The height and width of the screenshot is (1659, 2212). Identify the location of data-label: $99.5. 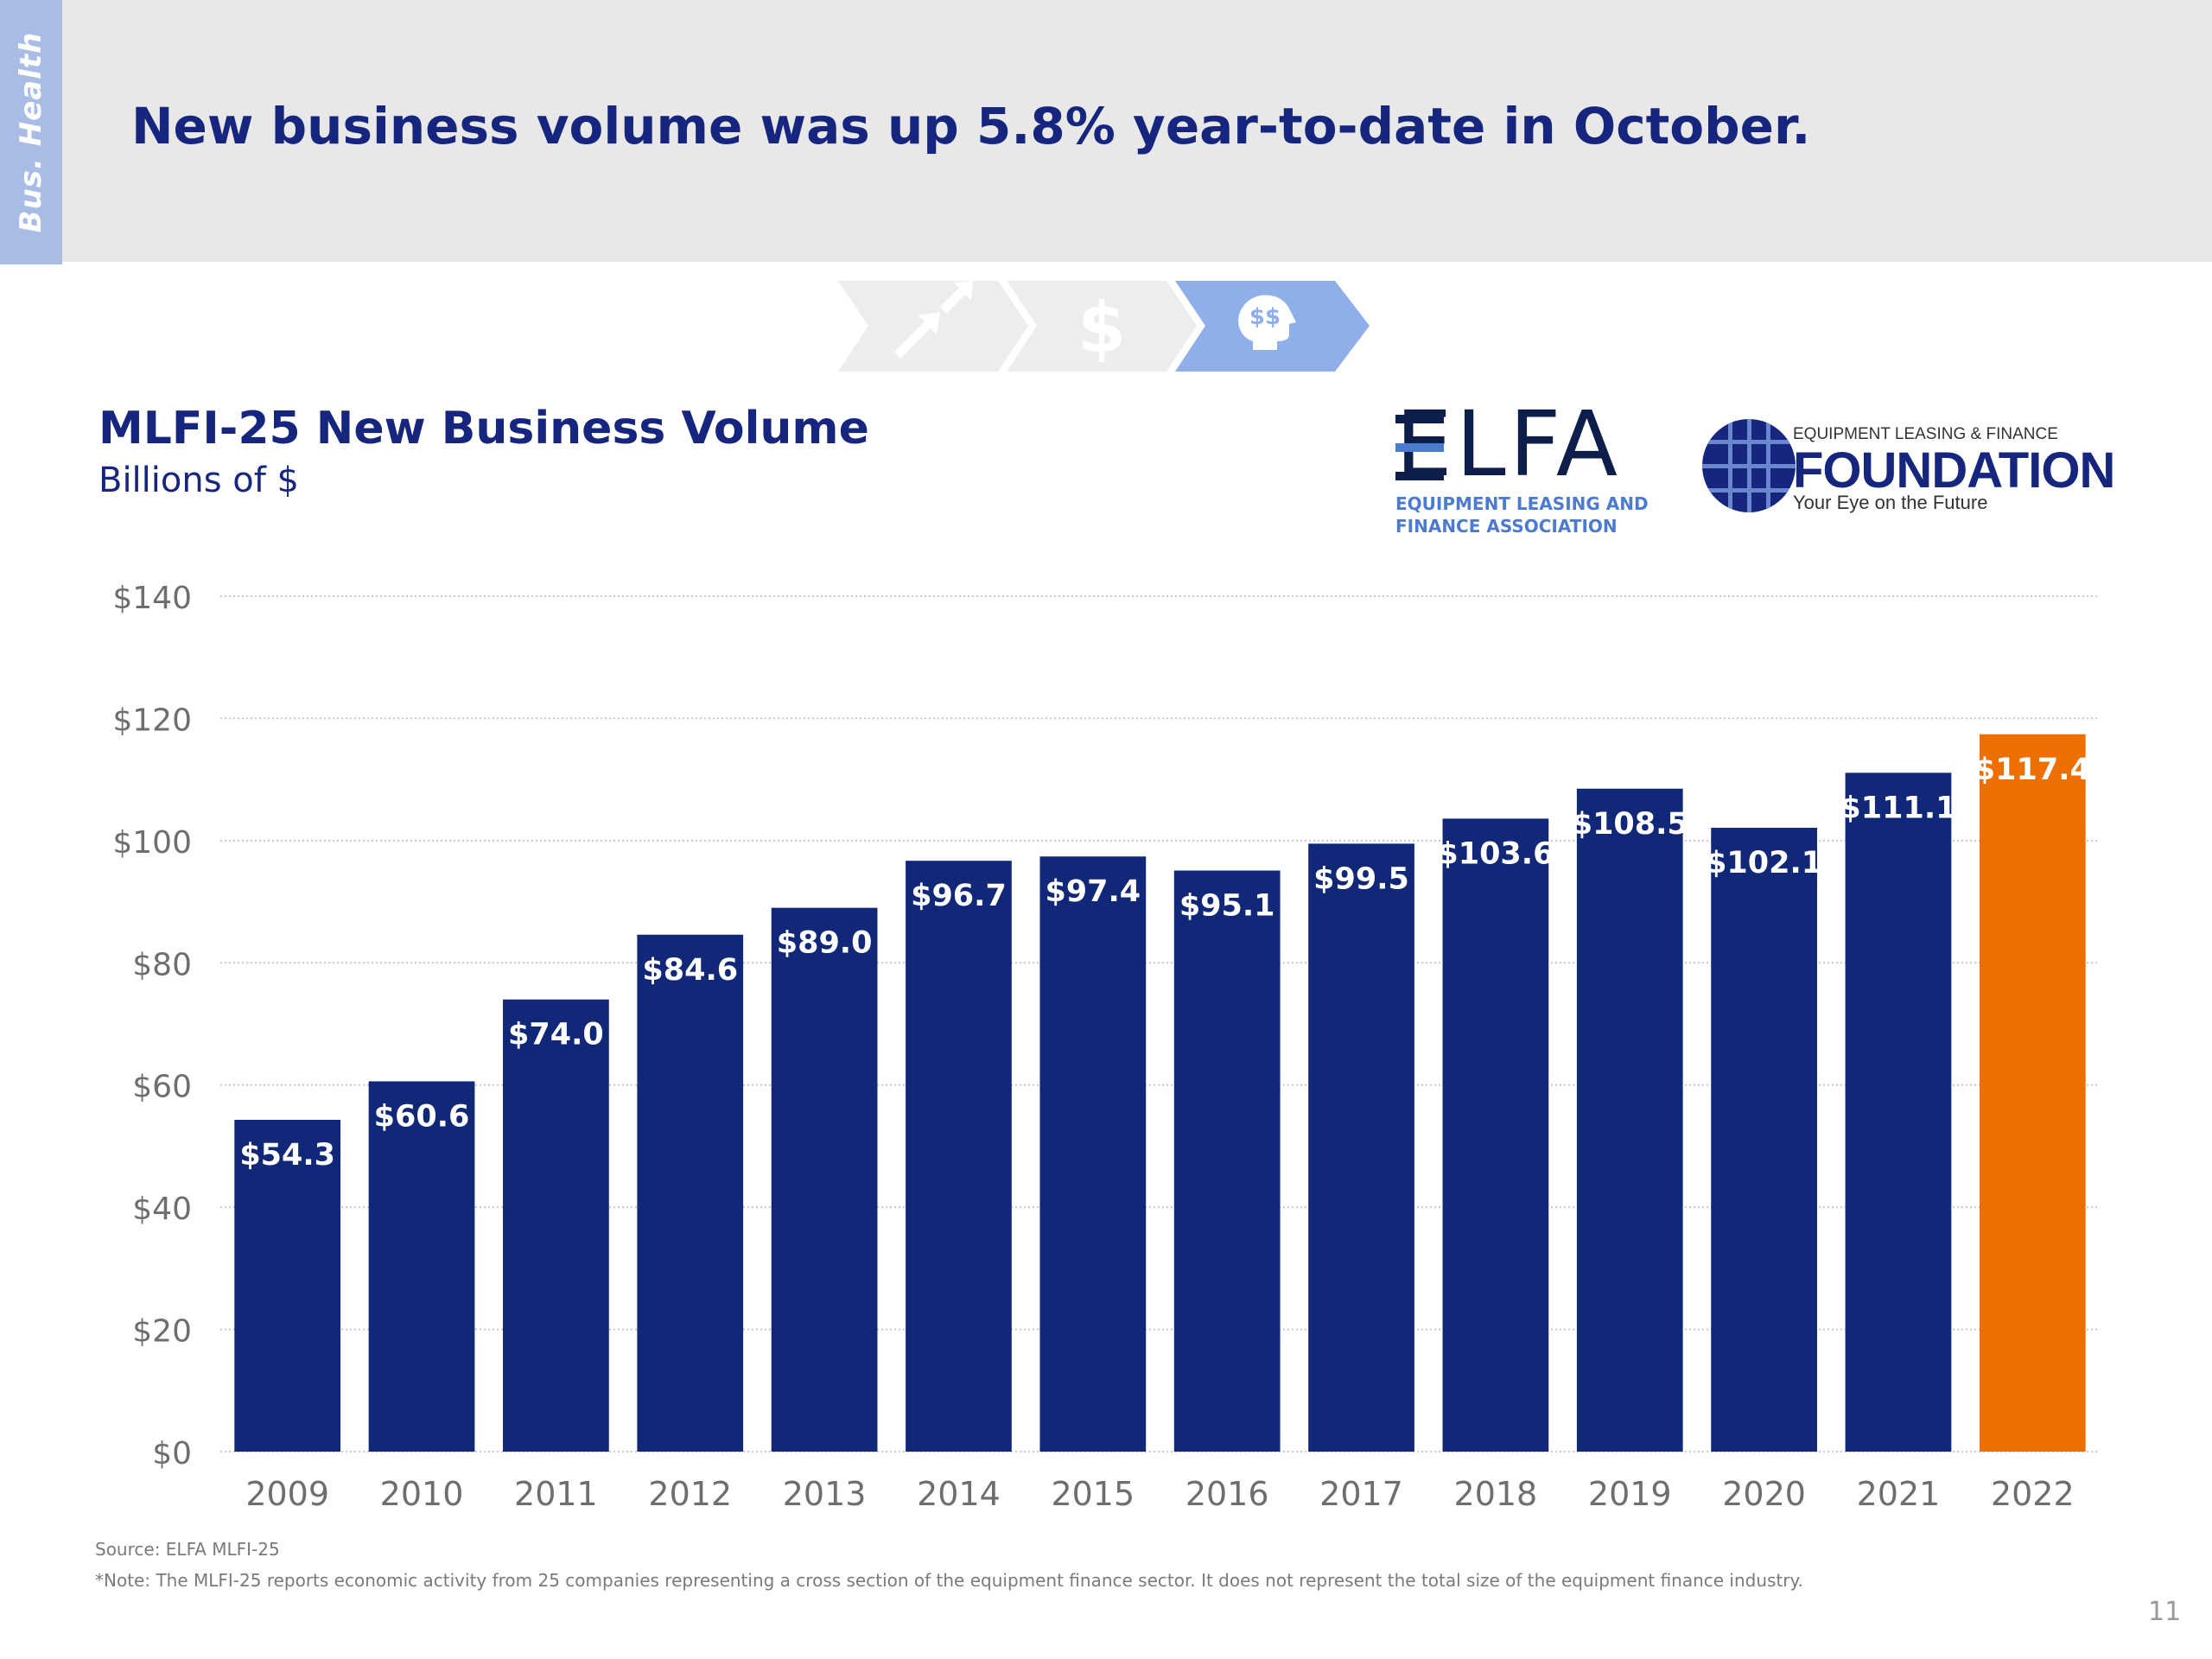
(1361, 878).